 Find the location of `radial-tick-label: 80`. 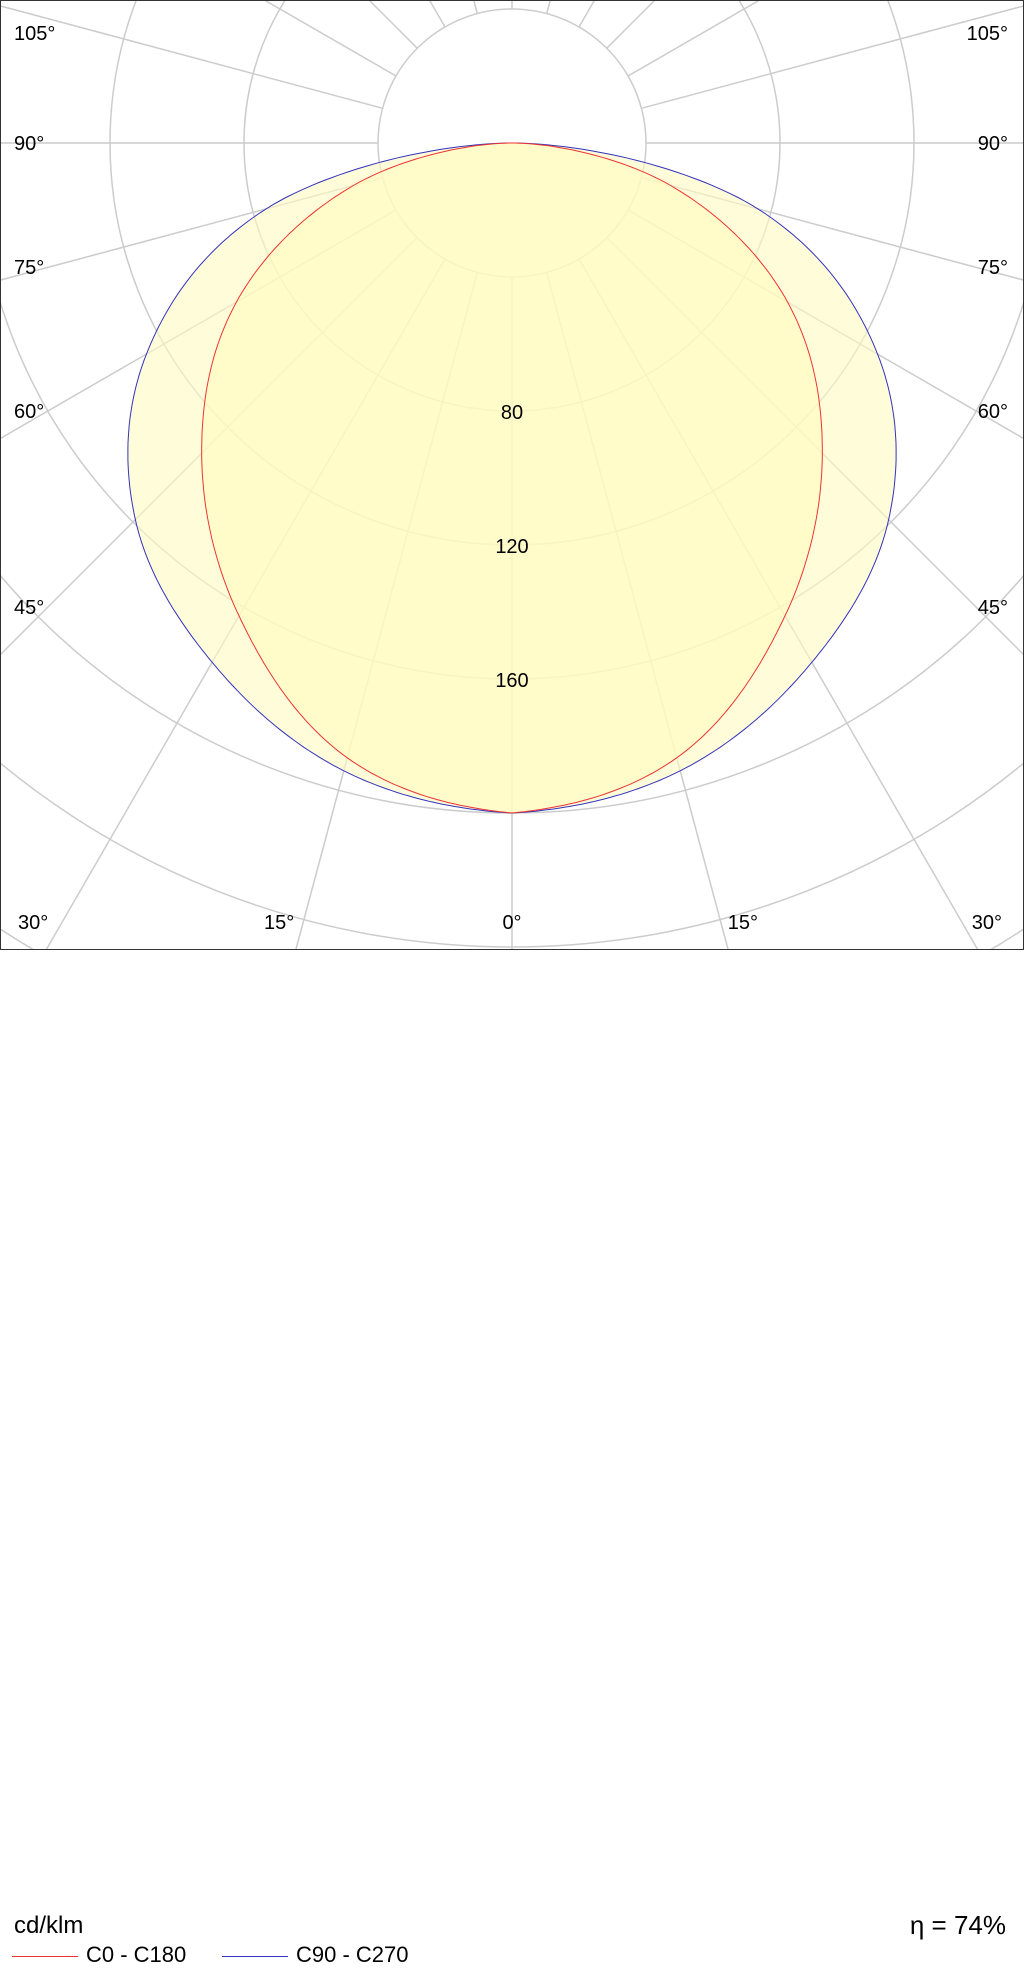

radial-tick-label: 80 is located at coordinates (512, 413).